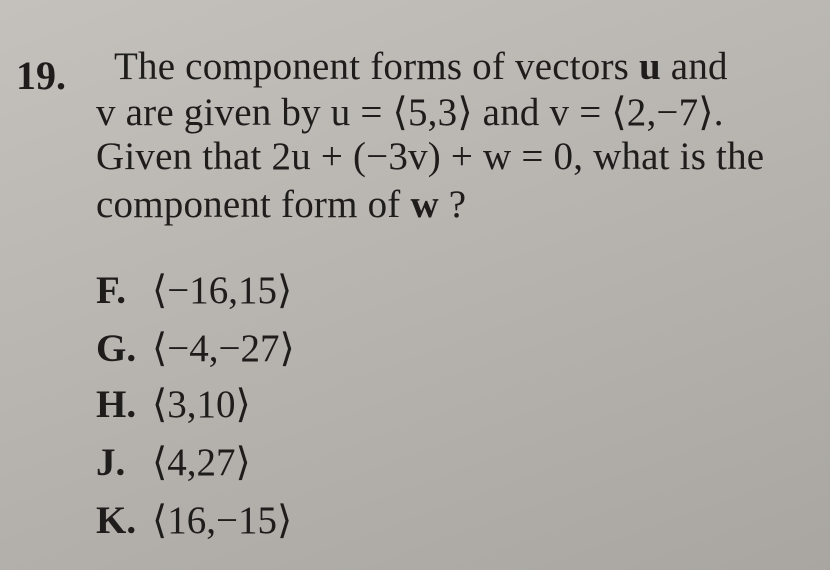 The height and width of the screenshot is (570, 830). I want to click on choice-answer: ⟨16,−15⟩, so click(222, 520).